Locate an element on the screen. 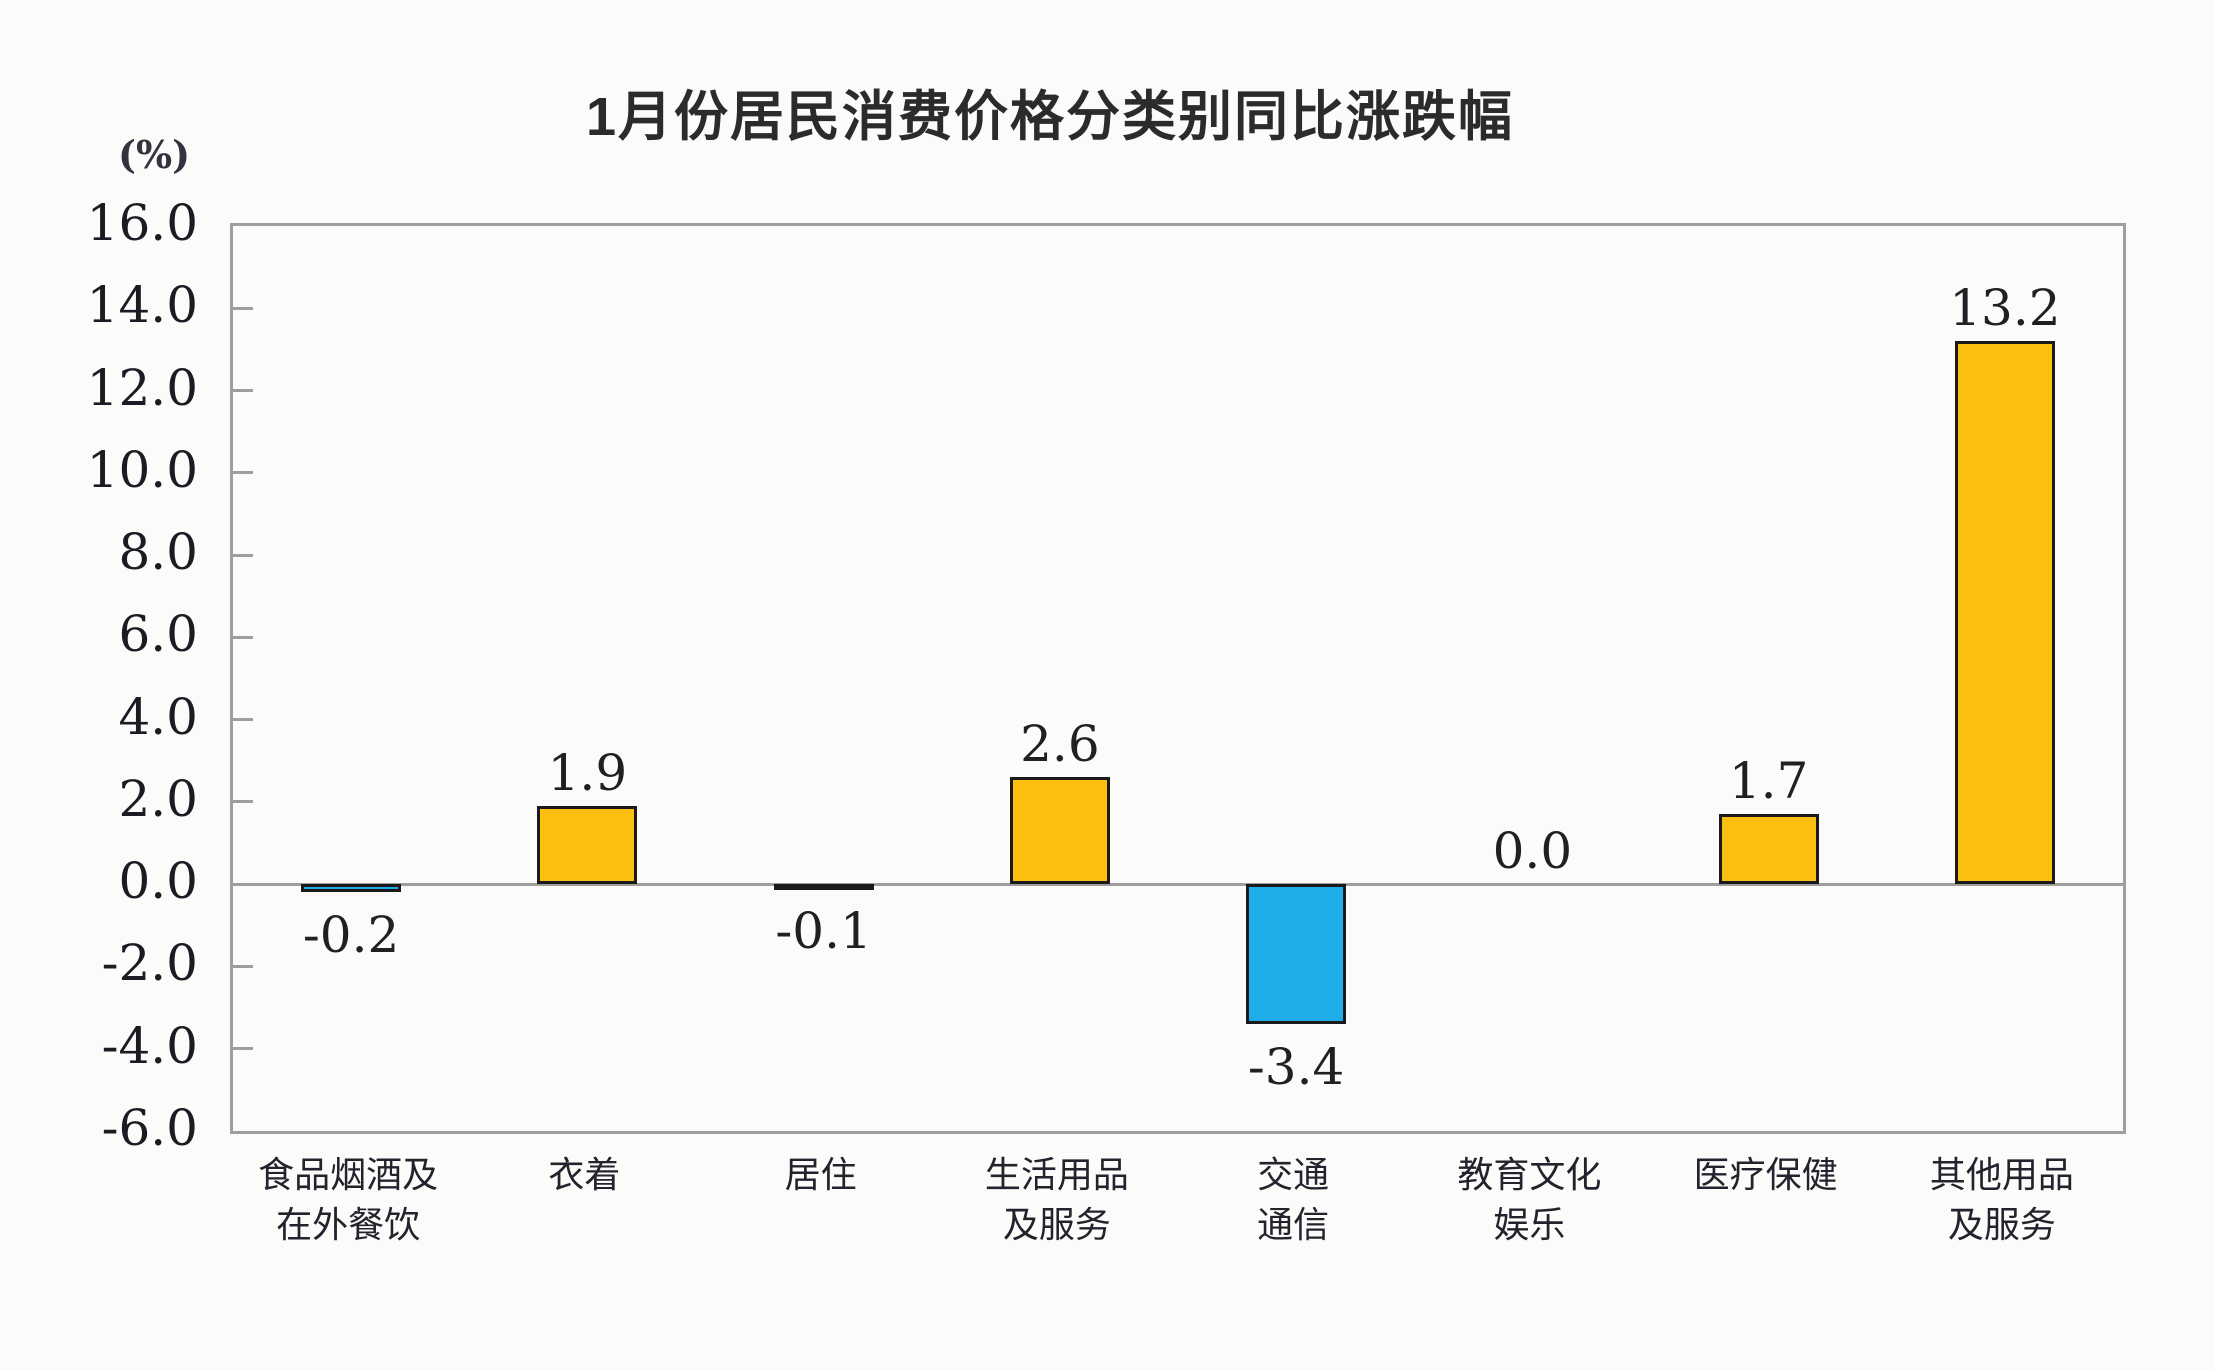  y-axis-tick-label: 0.0 is located at coordinates (158, 881).